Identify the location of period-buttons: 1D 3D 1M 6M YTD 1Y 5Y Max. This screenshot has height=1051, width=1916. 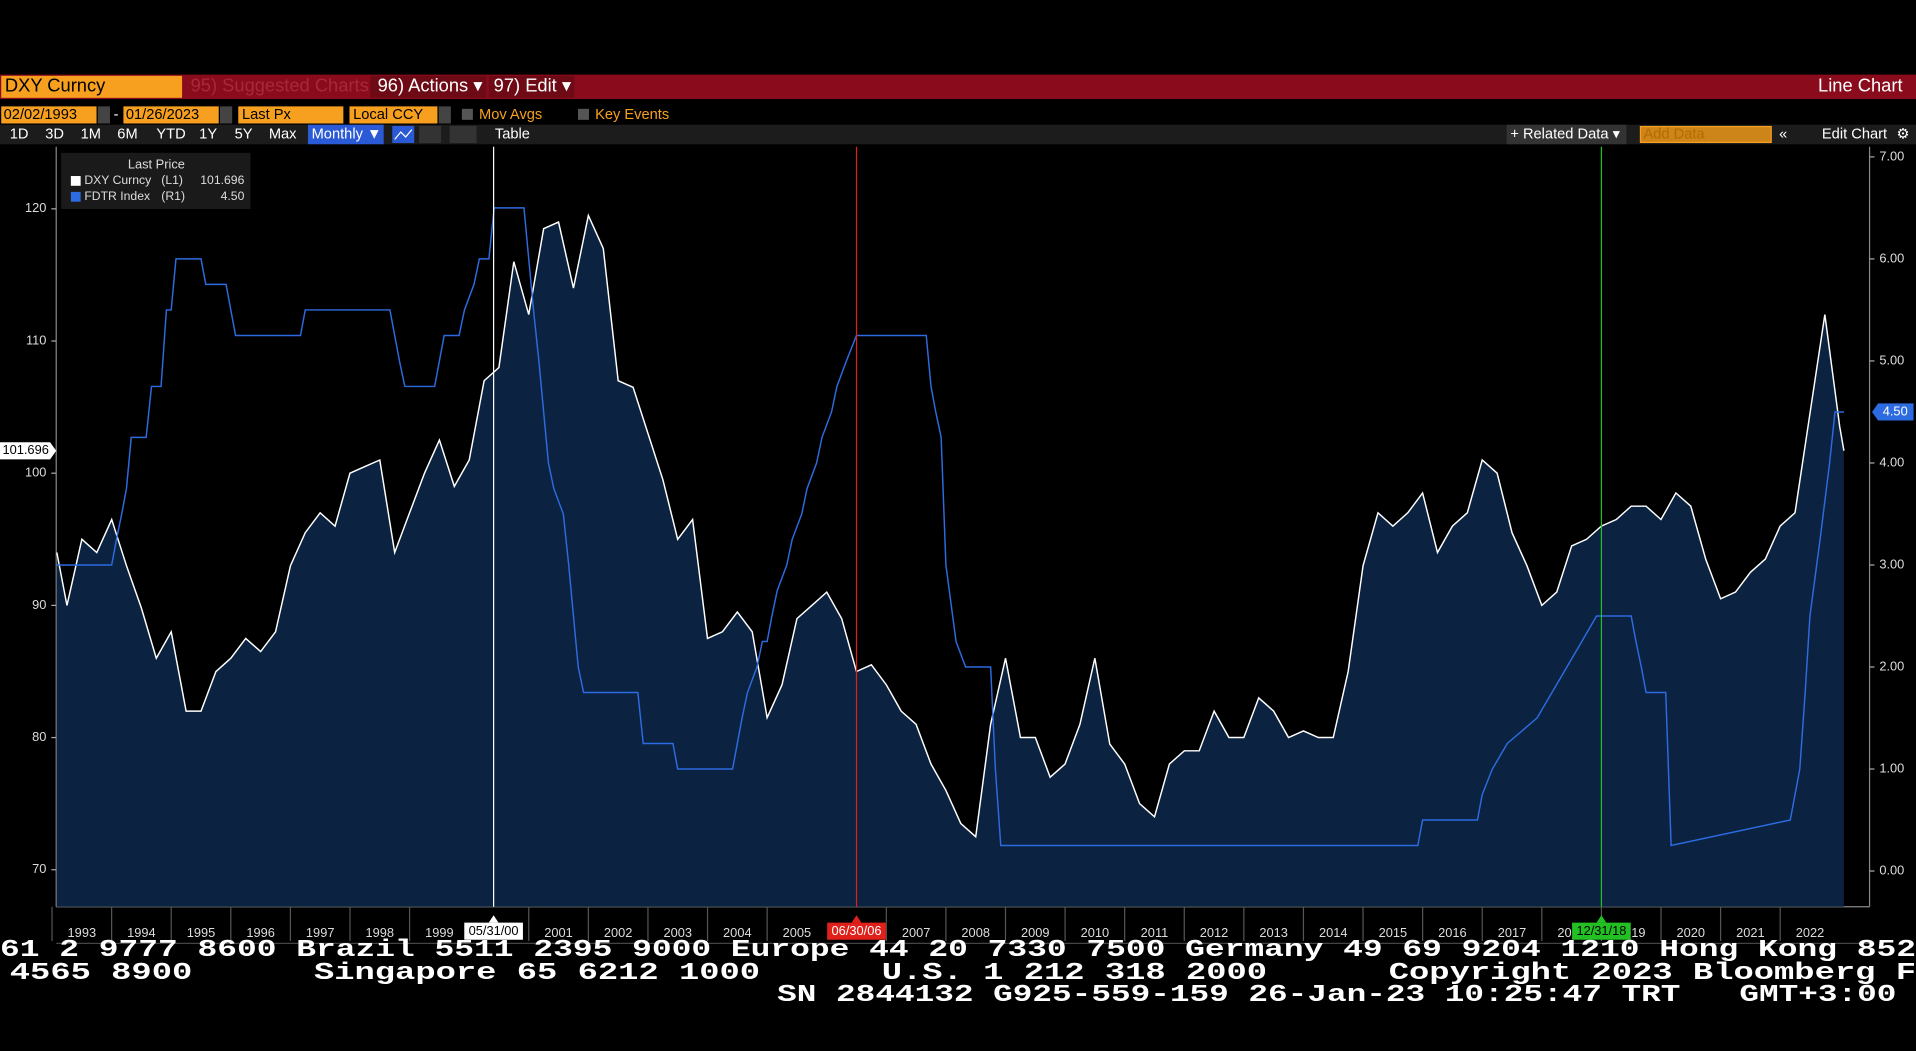
(153, 134).